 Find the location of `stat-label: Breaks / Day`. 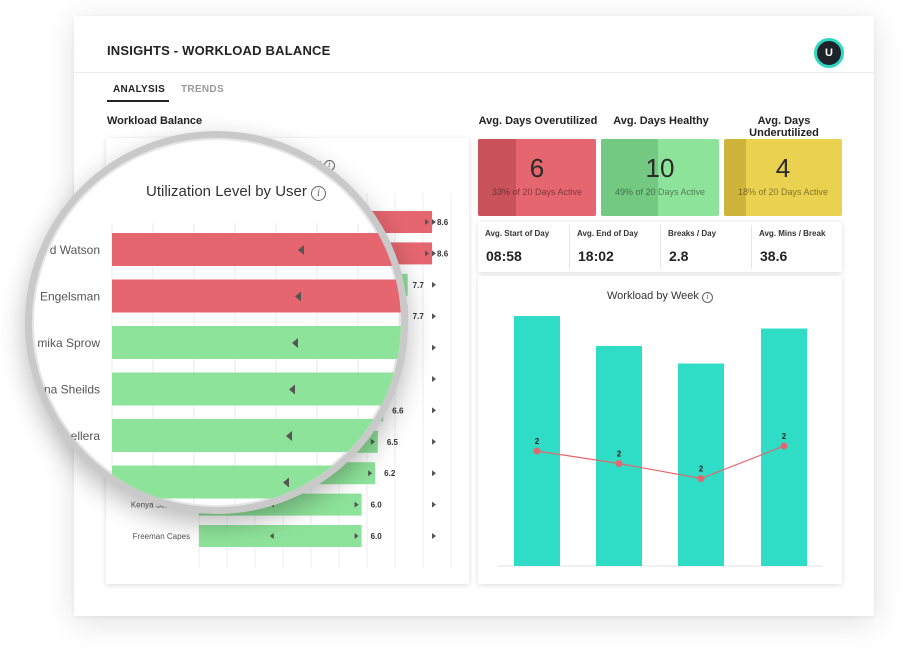

stat-label: Breaks / Day is located at coordinates (692, 233).